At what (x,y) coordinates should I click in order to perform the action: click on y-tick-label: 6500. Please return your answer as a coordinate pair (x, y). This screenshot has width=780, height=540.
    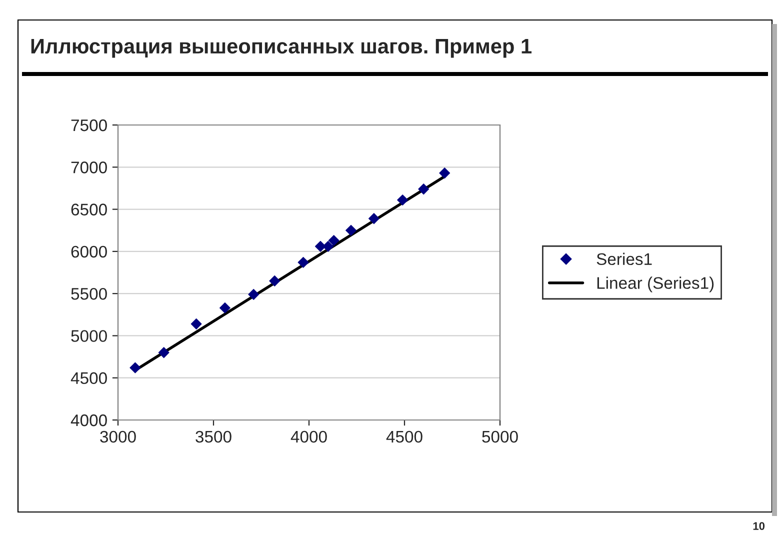
    Looking at the image, I should click on (89, 210).